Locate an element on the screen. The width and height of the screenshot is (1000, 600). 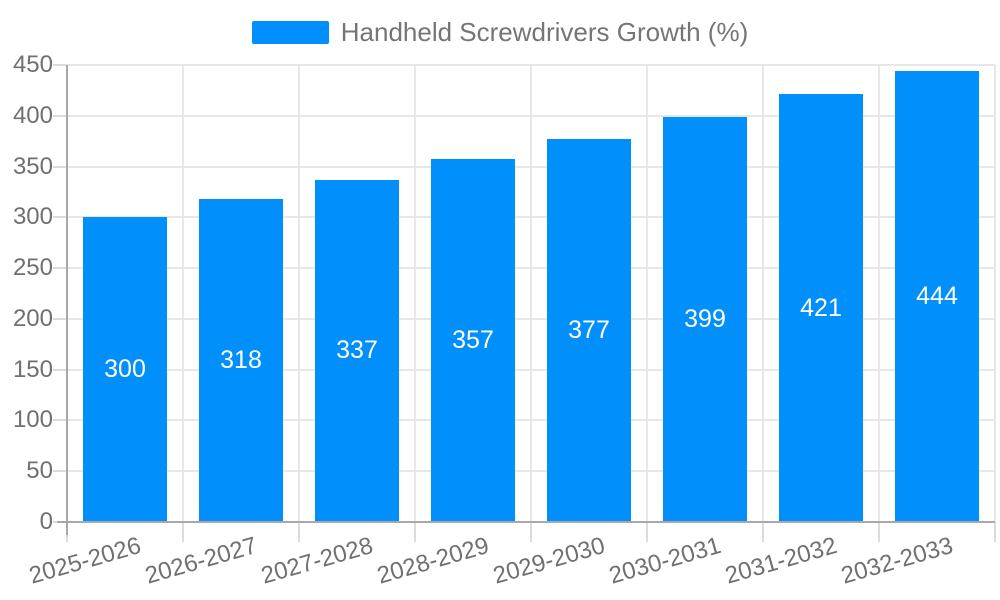
y-axis-label: 200 is located at coordinates (32, 318).